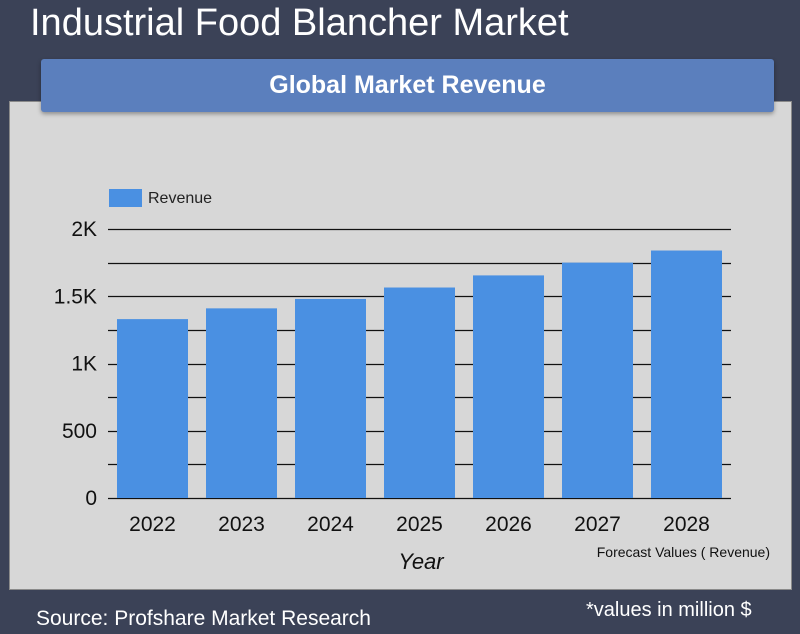  I want to click on bar-2026, so click(508, 386).